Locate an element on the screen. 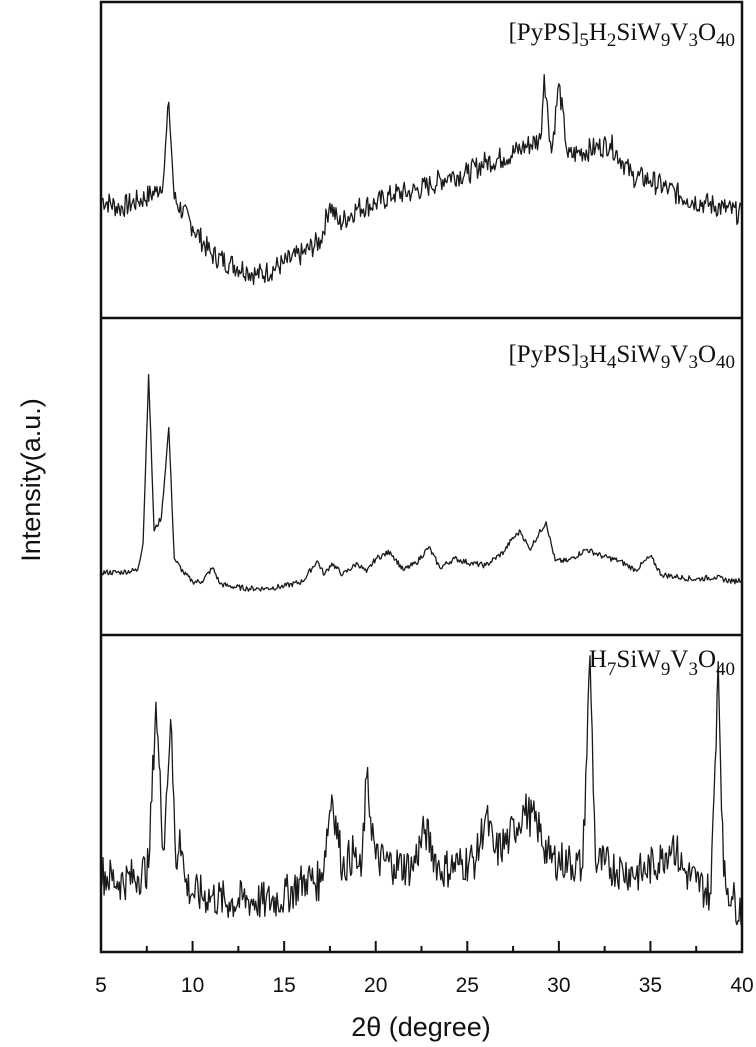 This screenshot has height=1047, width=756. x-tick-label: 40 is located at coordinates (741, 985).